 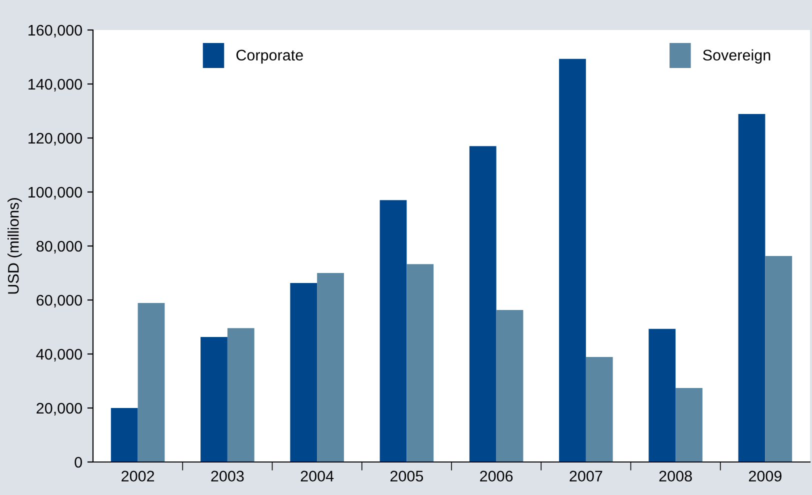 I want to click on x-tick-label: 2004, so click(x=317, y=476).